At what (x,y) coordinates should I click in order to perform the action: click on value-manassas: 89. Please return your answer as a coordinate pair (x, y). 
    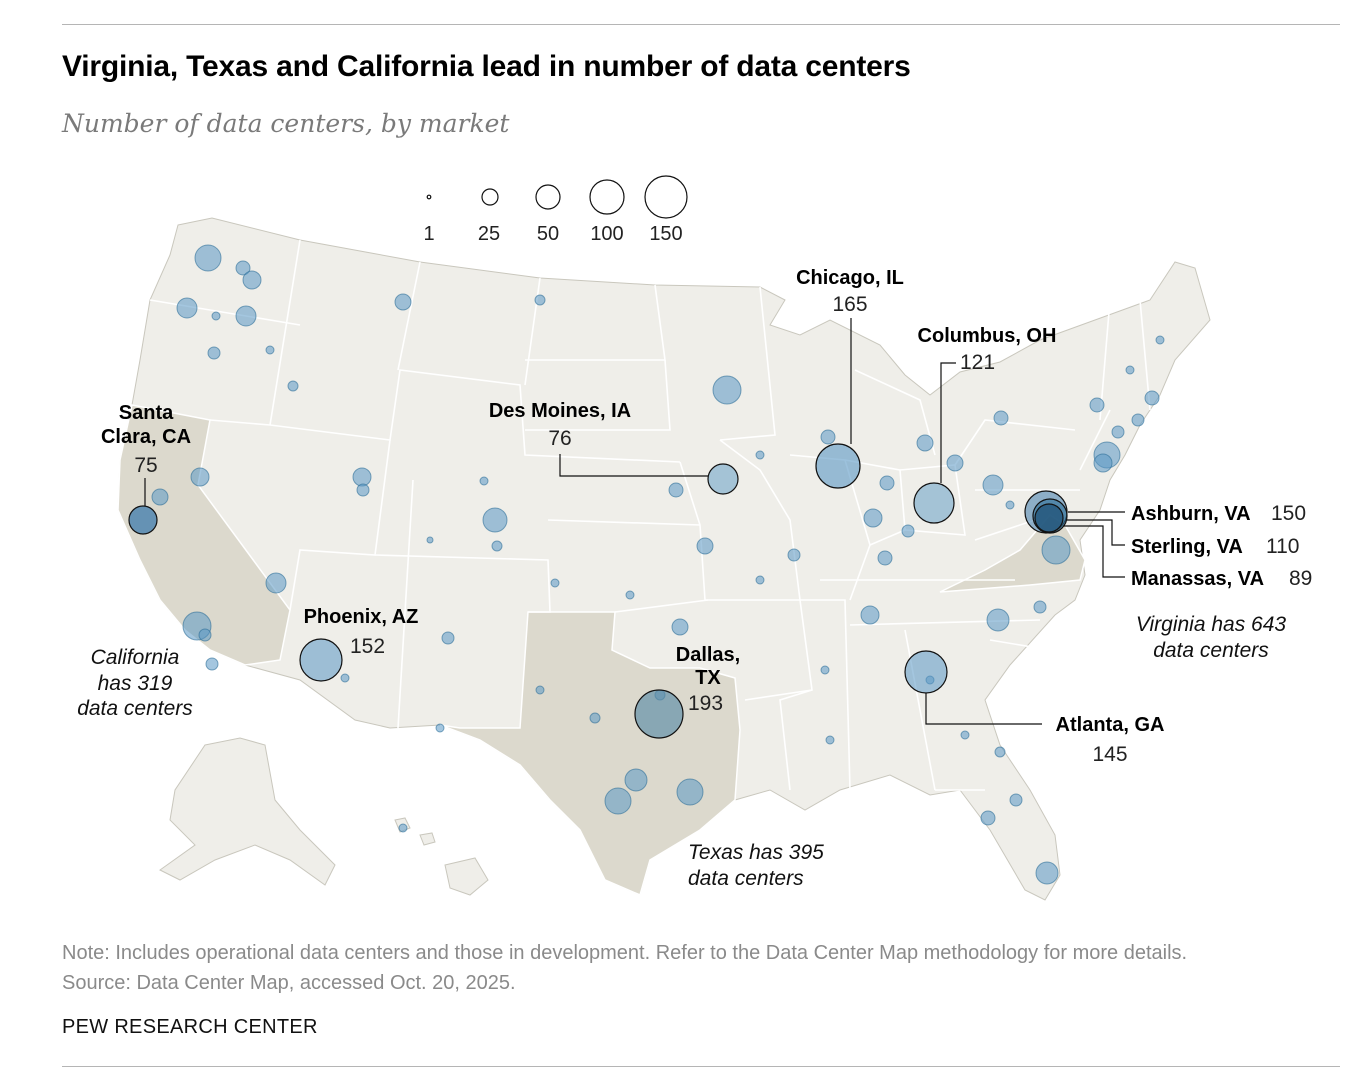
    Looking at the image, I should click on (1300, 578).